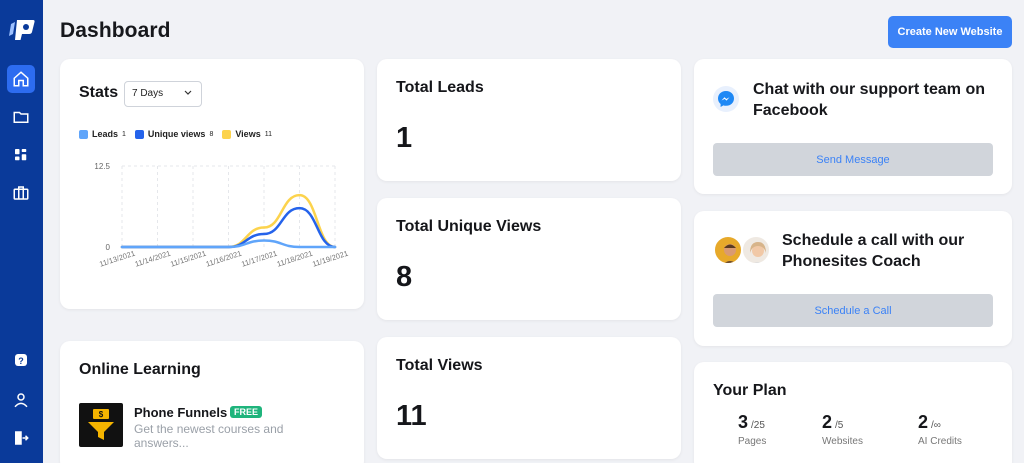 The width and height of the screenshot is (1024, 463). Describe the element at coordinates (853, 159) in the screenshot. I see `send-message-button: Send Message` at that location.